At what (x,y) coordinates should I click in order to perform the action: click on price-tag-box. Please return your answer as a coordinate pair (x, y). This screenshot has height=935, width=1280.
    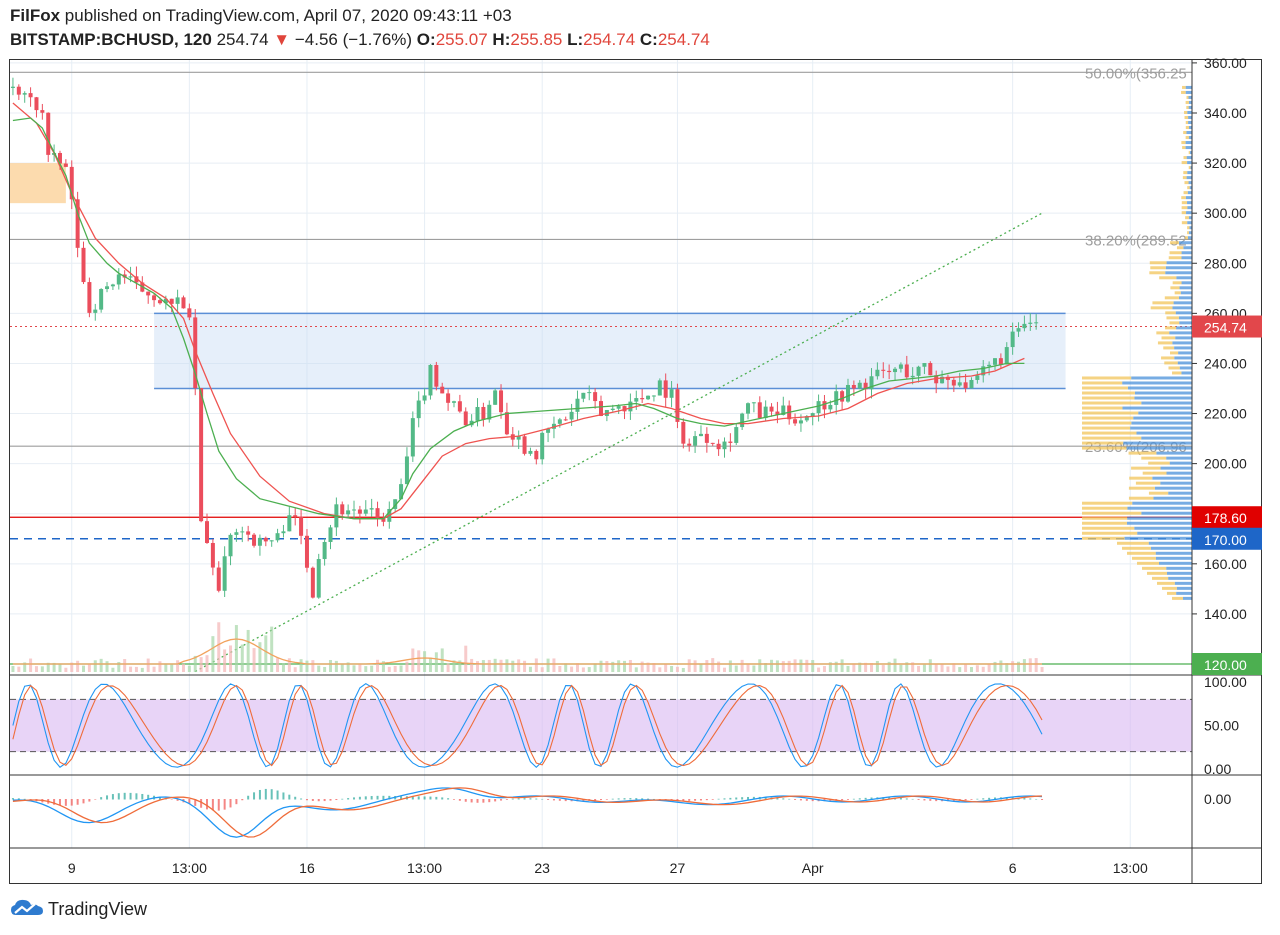
    Looking at the image, I should click on (1227, 326).